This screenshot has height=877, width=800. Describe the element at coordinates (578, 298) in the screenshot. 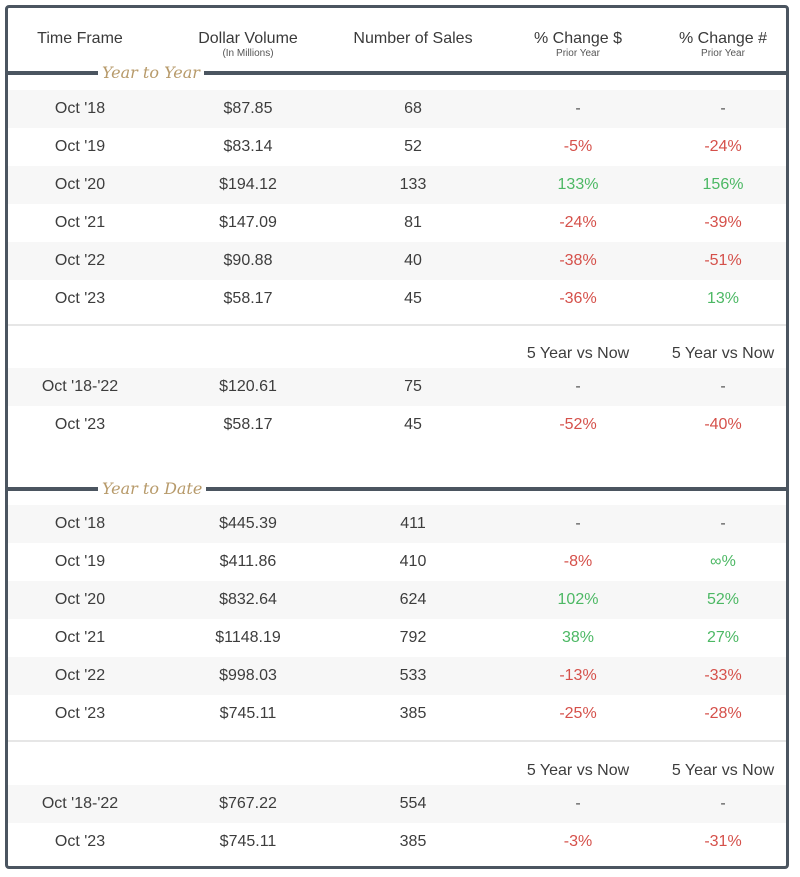

I see `cell-pct-change-dollar: -36%` at that location.